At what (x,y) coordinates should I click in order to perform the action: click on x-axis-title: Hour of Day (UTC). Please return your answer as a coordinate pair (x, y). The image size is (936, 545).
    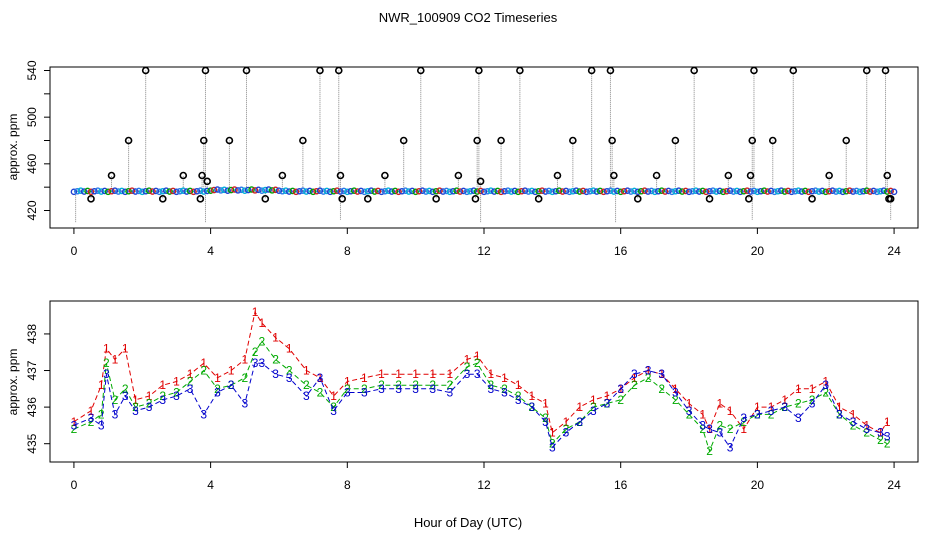
    Looking at the image, I should click on (468, 522).